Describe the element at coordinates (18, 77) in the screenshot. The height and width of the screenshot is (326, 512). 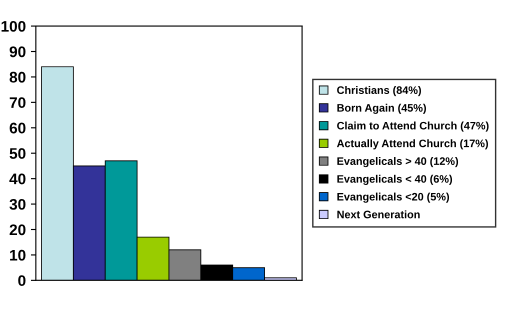
I see `y-tick-label: 80` at that location.